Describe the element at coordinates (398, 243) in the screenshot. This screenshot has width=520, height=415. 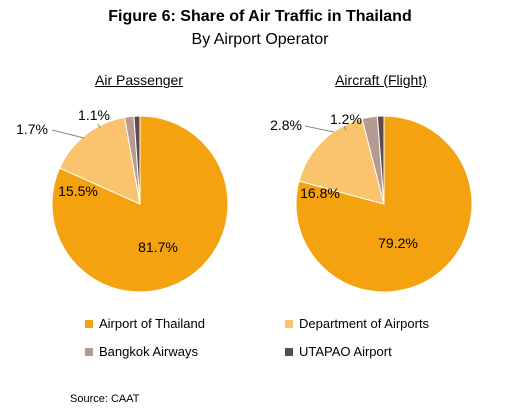
I see `data-label: 79.2%` at that location.